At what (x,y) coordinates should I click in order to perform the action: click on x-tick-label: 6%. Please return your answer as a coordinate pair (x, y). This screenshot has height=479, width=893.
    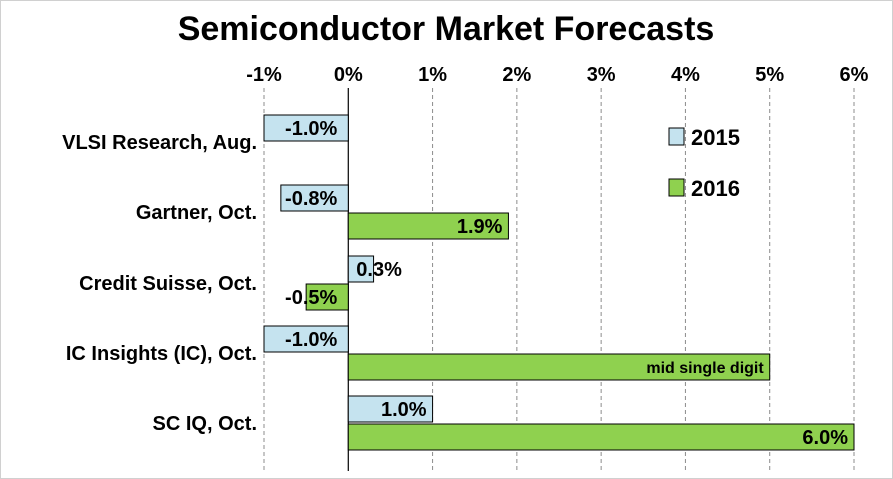
    Looking at the image, I should click on (854, 75).